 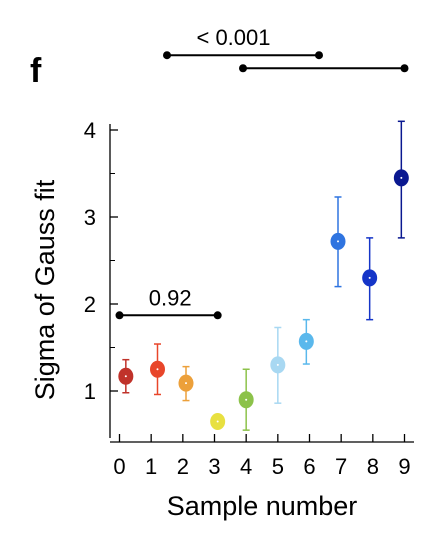 I want to click on y-tick-label: 4, so click(x=90, y=130).